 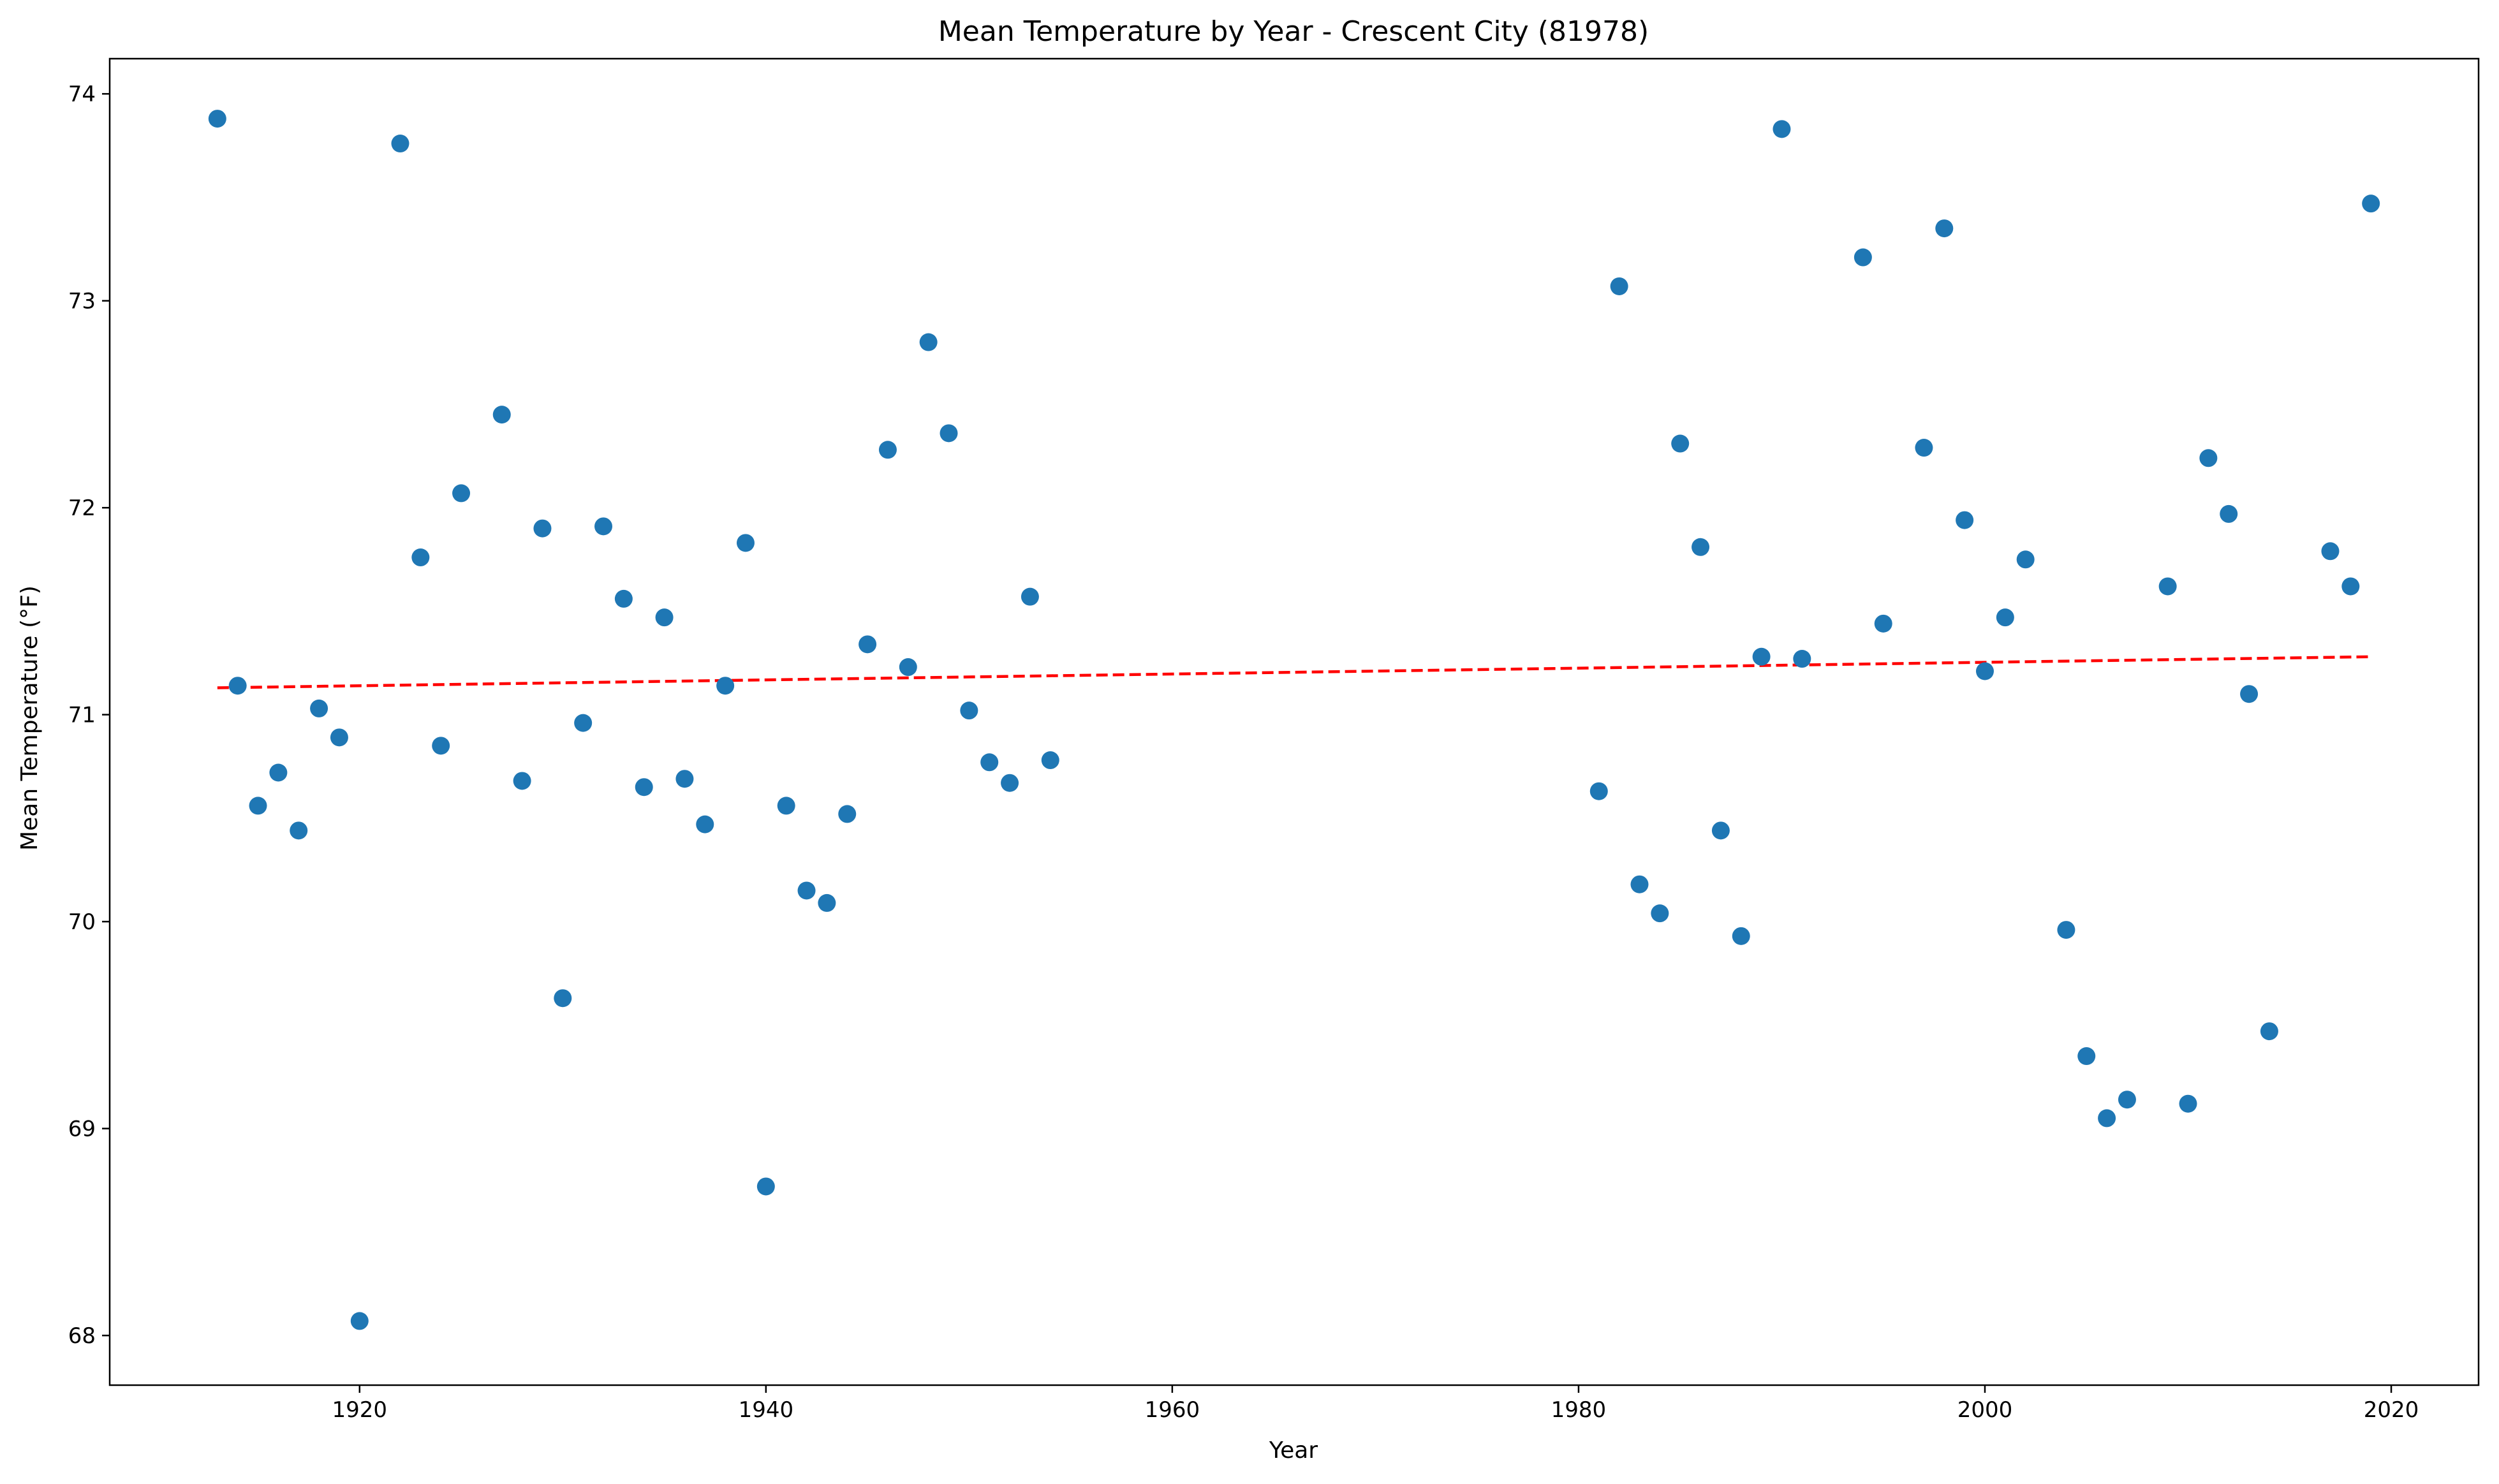 What do you see at coordinates (2331, 551) in the screenshot?
I see `data-point-2017` at bounding box center [2331, 551].